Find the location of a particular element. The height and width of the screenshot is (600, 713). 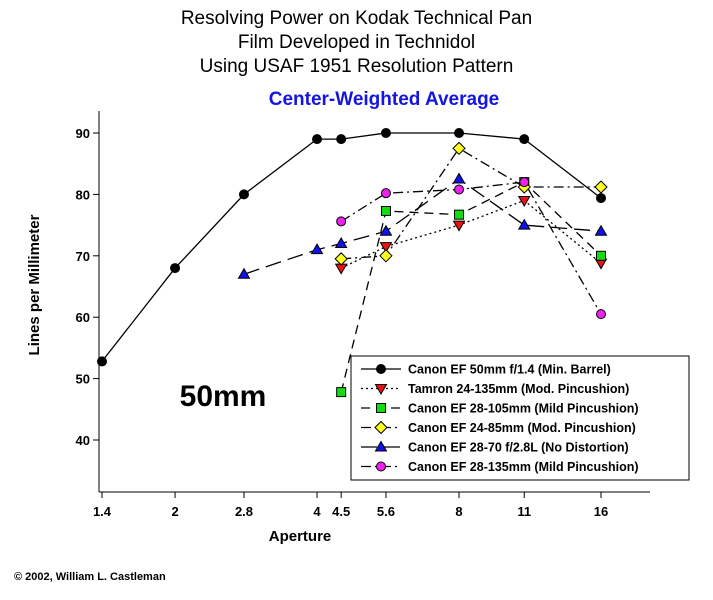

y-tick-label: 40 is located at coordinates (83, 440).